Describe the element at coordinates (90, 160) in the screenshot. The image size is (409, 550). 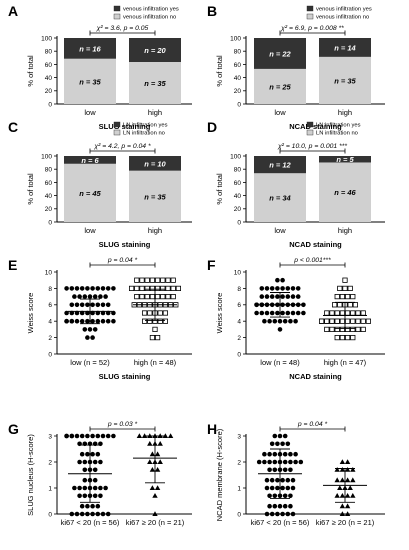
I see `bar-count-label: n = 6` at that location.